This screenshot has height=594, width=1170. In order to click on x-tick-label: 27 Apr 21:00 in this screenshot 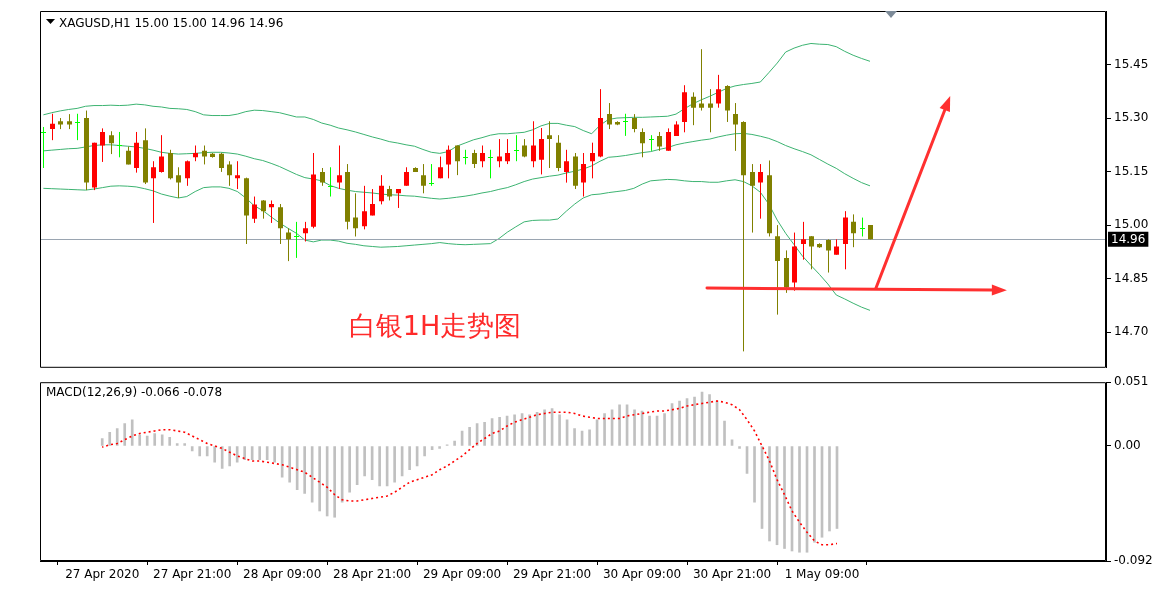, I will do `click(192, 574)`.